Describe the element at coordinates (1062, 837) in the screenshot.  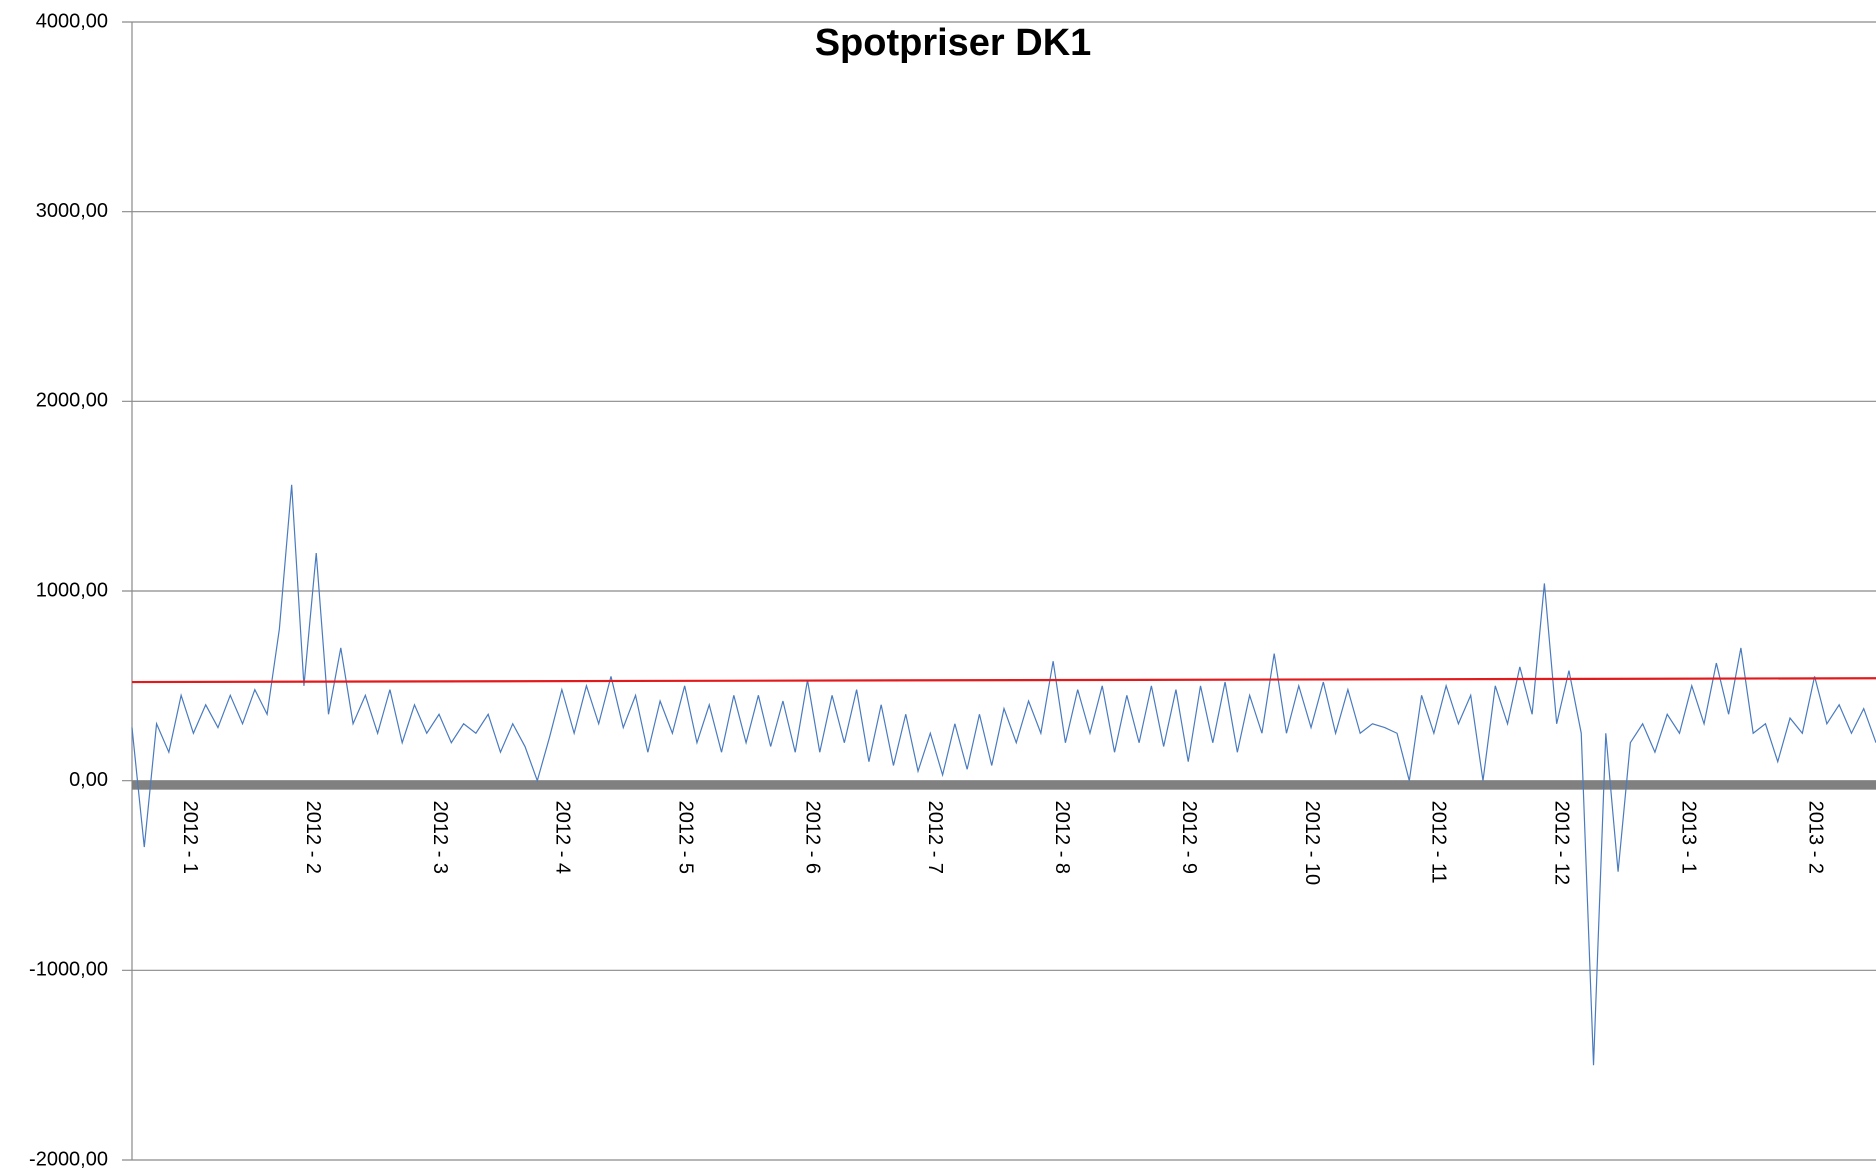
I see `x-tick-label: 2012 - 8` at that location.